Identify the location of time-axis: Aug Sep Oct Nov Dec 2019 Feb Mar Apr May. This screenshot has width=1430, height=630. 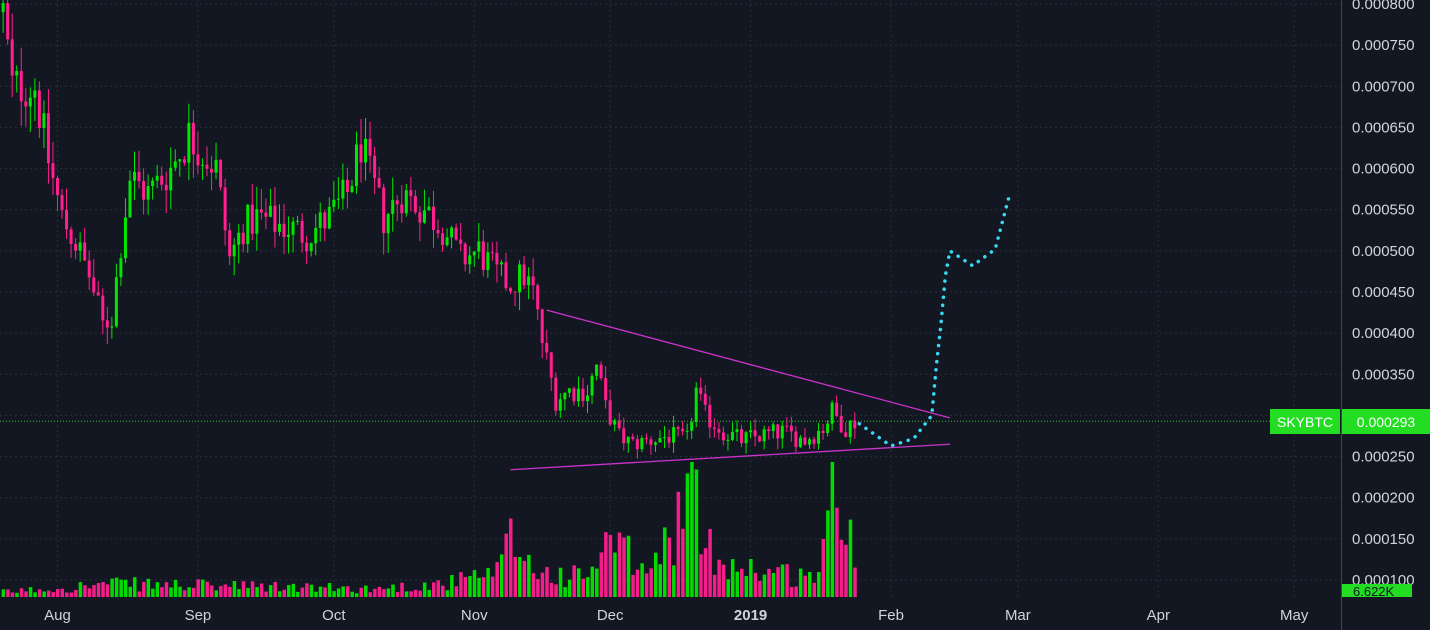
(676, 615).